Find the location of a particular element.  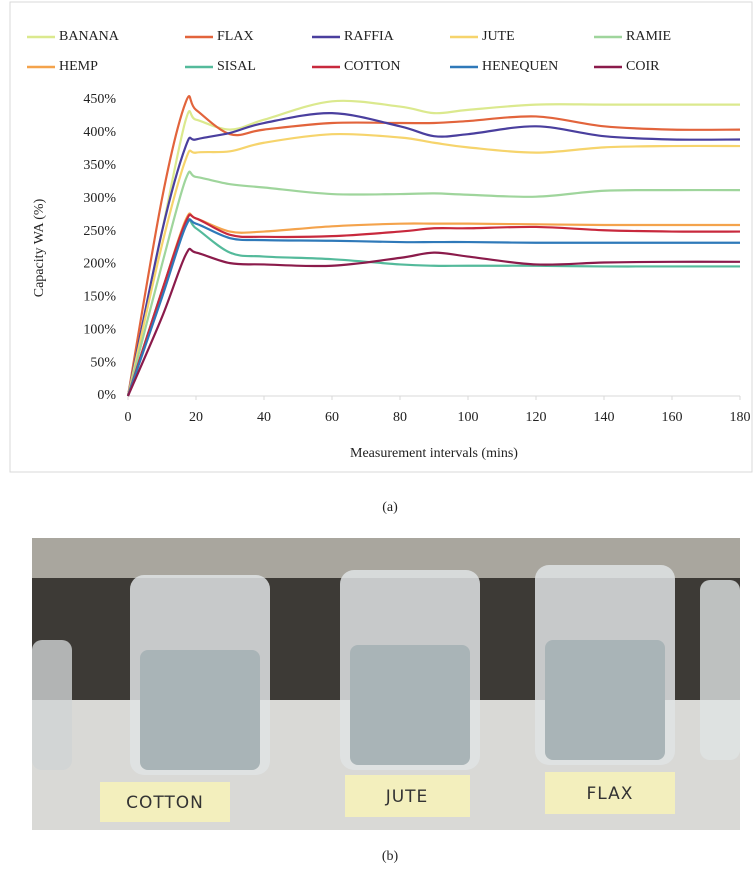

x-tick-label: 60 is located at coordinates (332, 417).